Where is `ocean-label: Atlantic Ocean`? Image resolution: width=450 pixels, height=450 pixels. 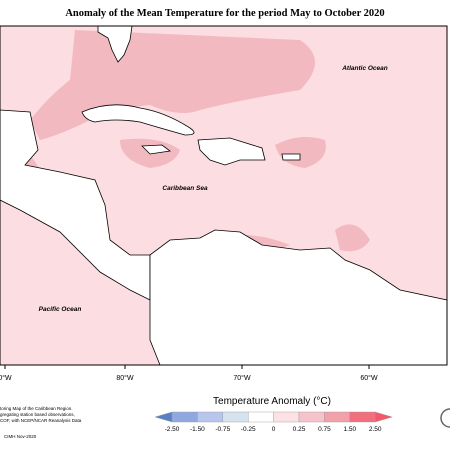
ocean-label: Atlantic Ocean is located at coordinates (364, 68).